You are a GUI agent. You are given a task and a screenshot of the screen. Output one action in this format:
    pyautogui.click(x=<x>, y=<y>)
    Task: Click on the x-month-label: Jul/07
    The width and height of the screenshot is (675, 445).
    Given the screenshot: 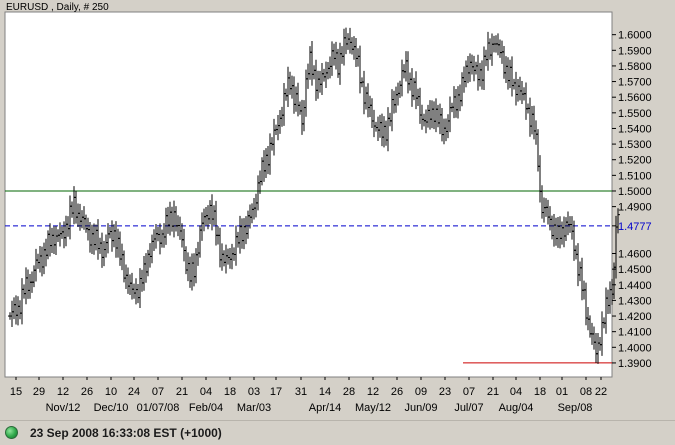 What is the action you would take?
    pyautogui.click(x=468, y=408)
    